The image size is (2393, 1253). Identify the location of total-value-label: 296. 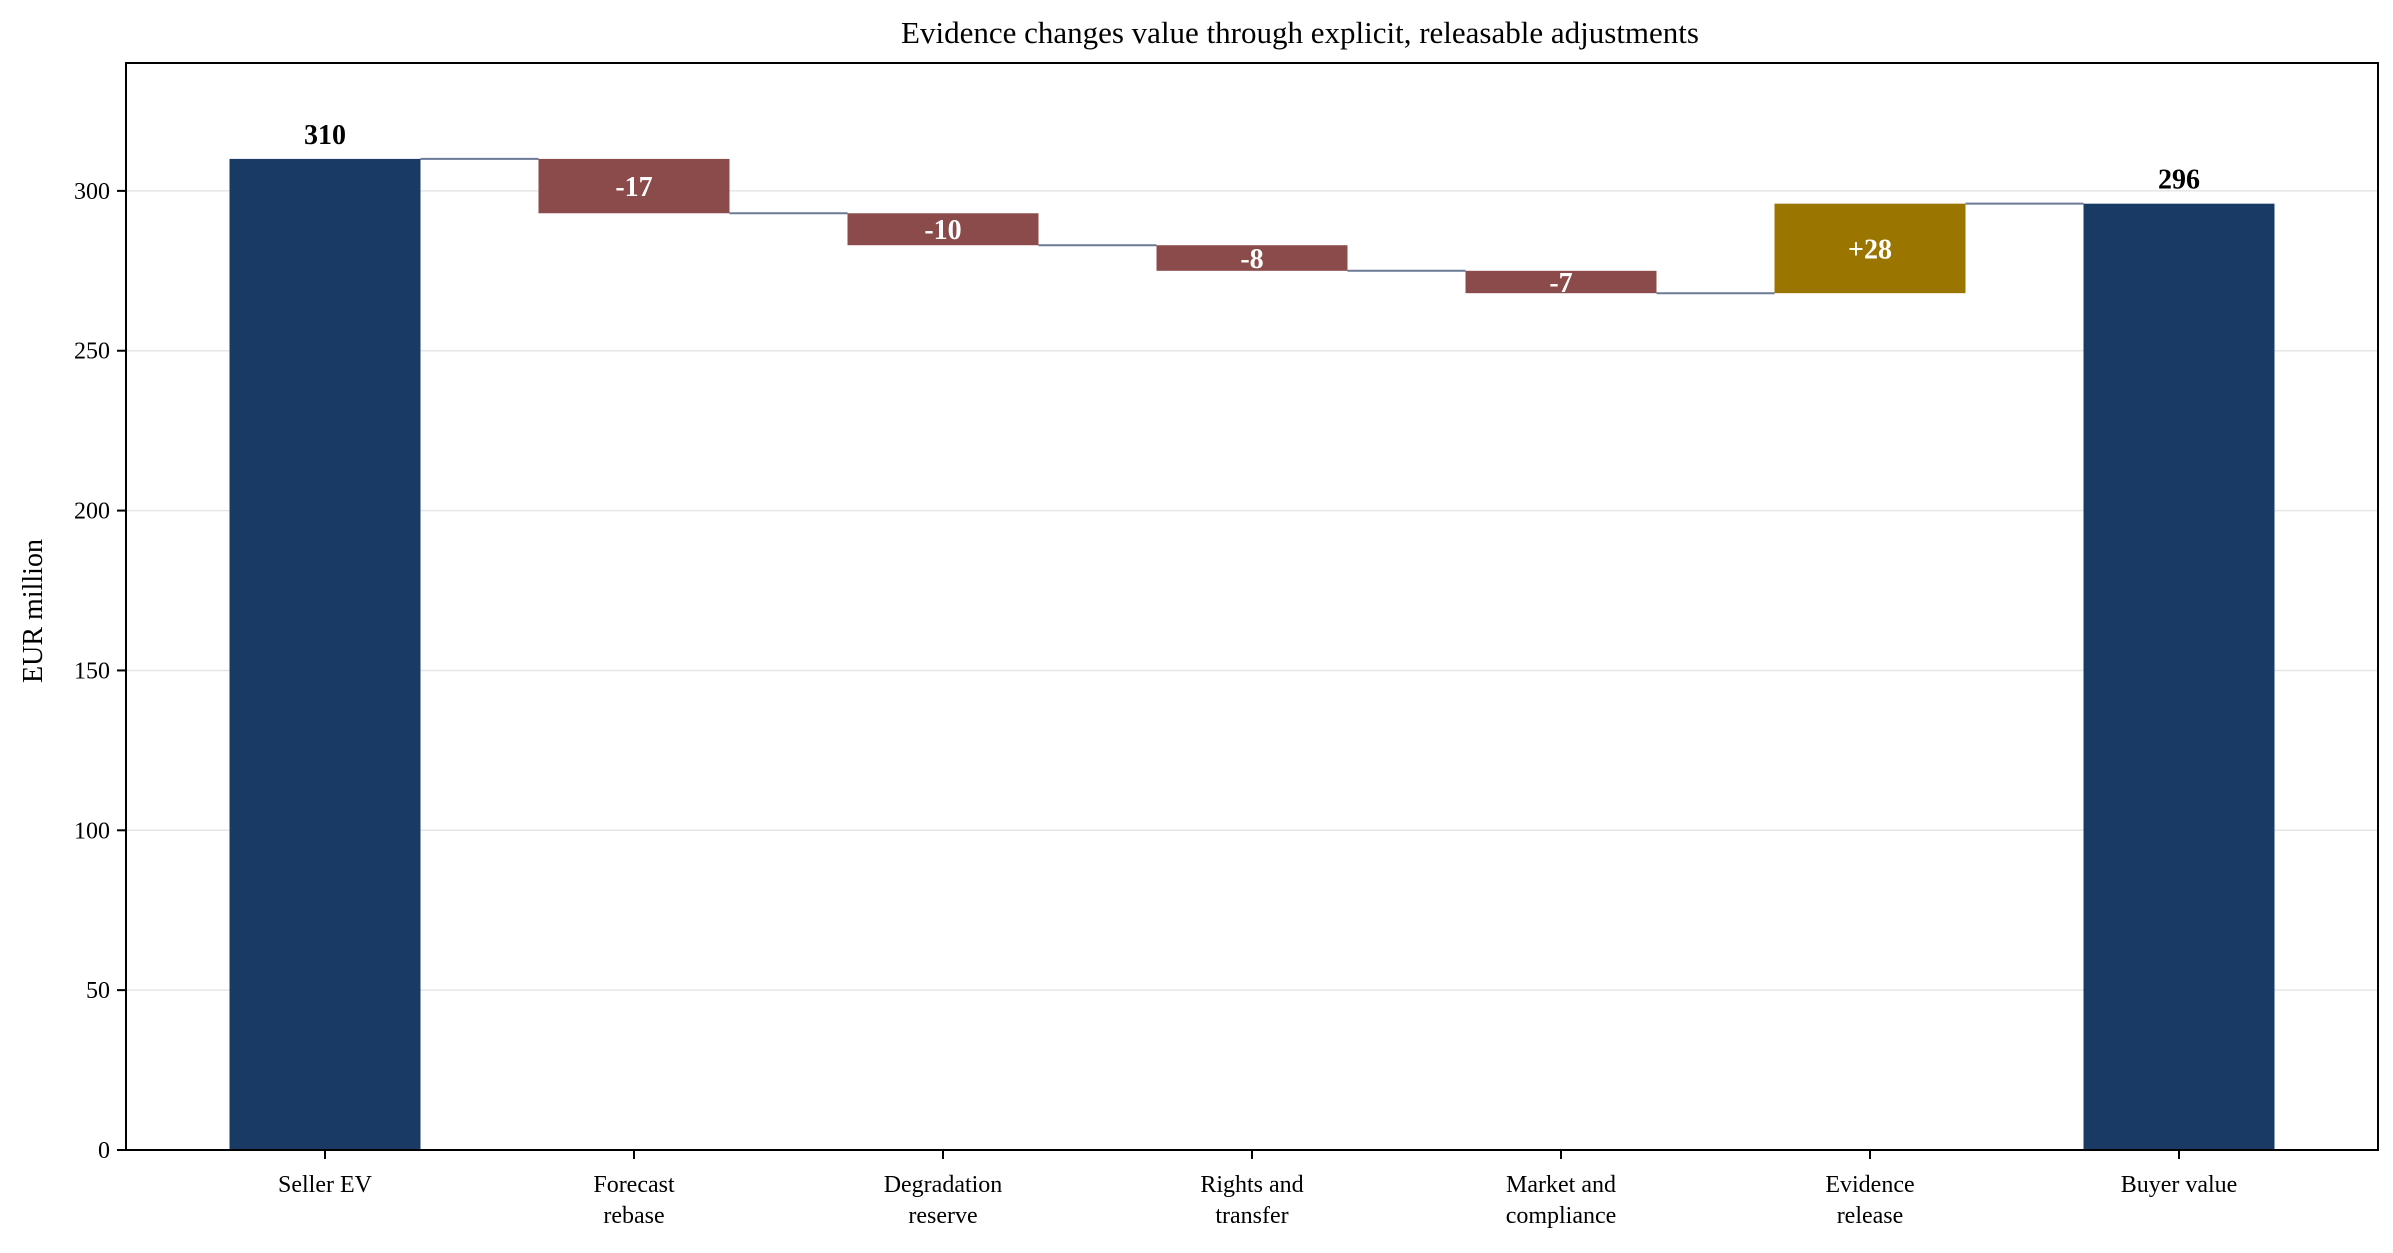
(2179, 180).